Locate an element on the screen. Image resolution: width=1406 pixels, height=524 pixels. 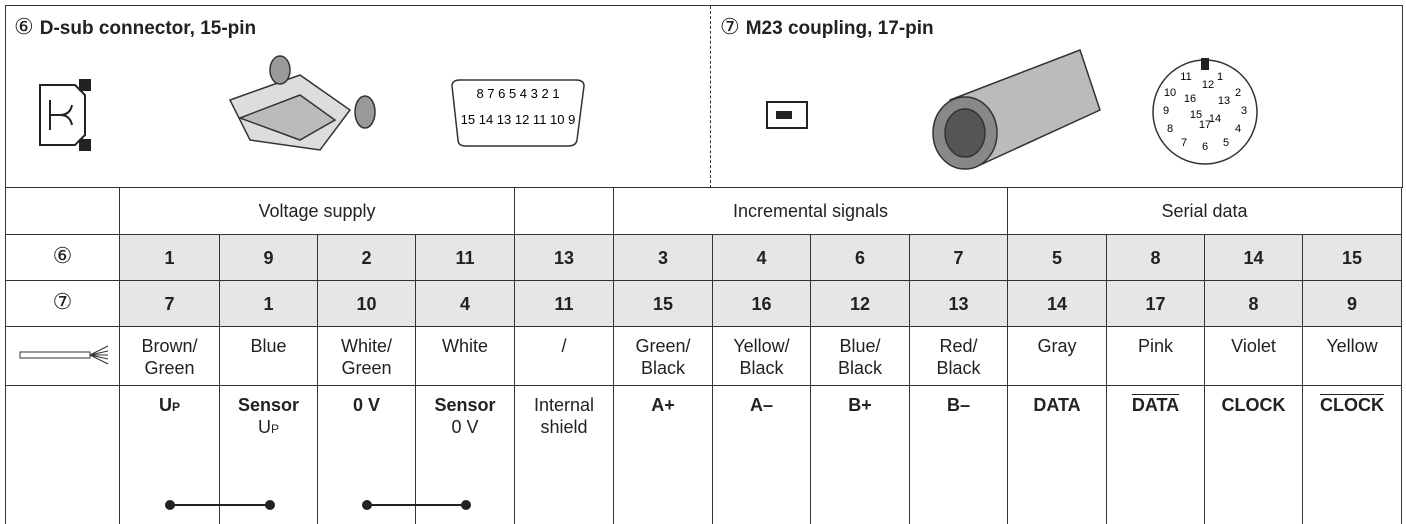
pin-label: 14 is located at coordinates (1215, 119).